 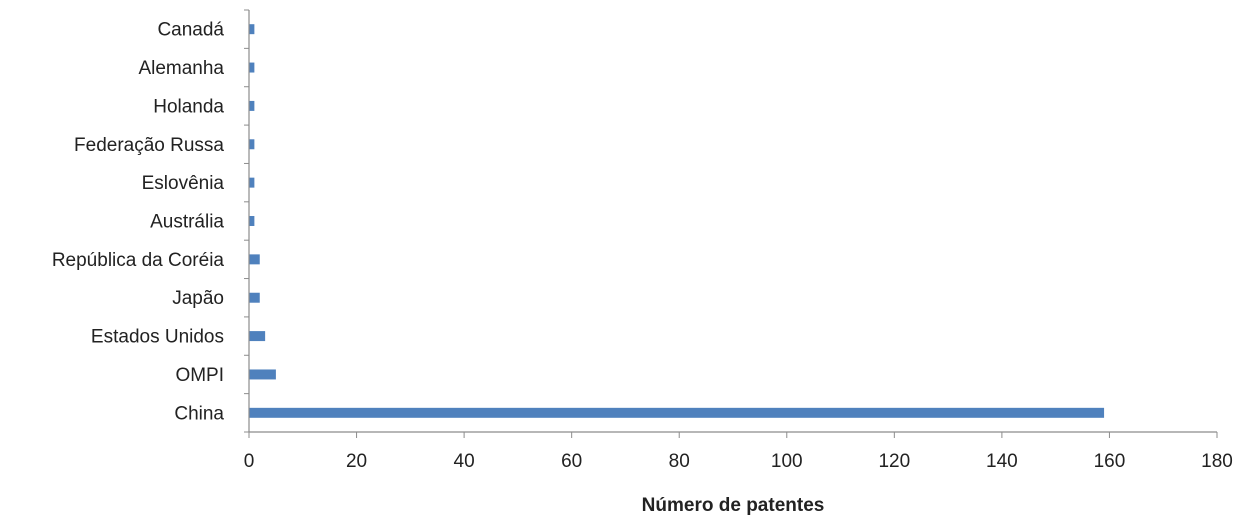 I want to click on category-label-ompi: OMPI, so click(x=199, y=375).